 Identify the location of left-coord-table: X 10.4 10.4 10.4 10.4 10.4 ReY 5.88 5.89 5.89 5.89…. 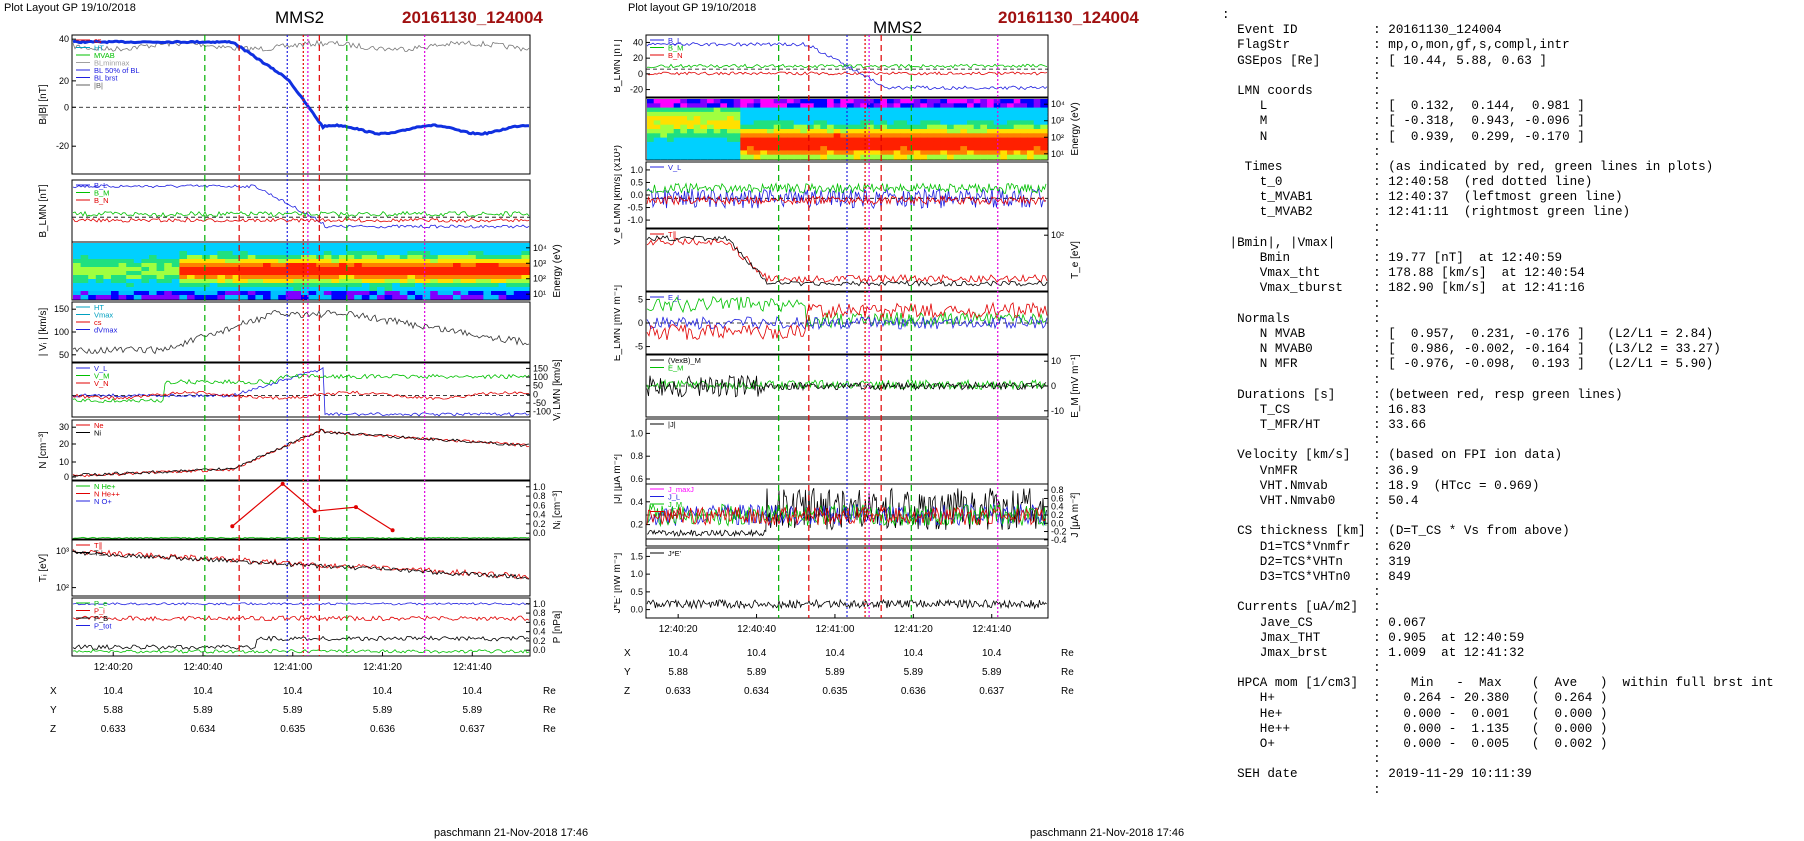
(303, 710).